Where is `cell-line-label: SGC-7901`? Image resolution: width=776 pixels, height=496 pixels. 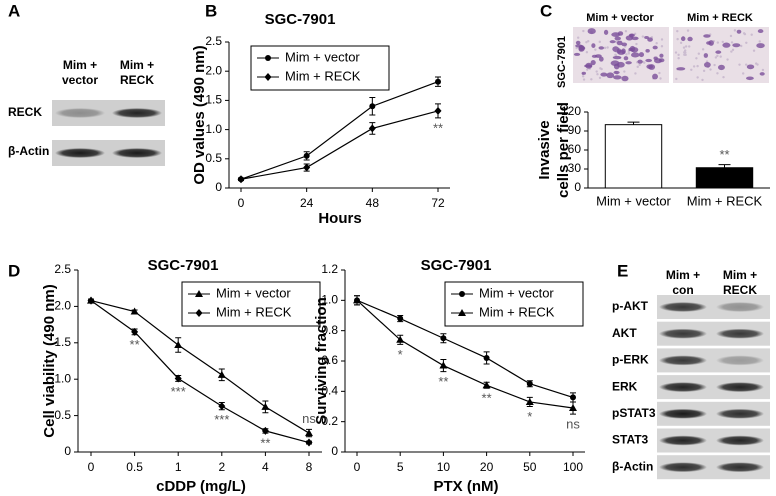
cell-line-label: SGC-7901 is located at coordinates (562, 62).